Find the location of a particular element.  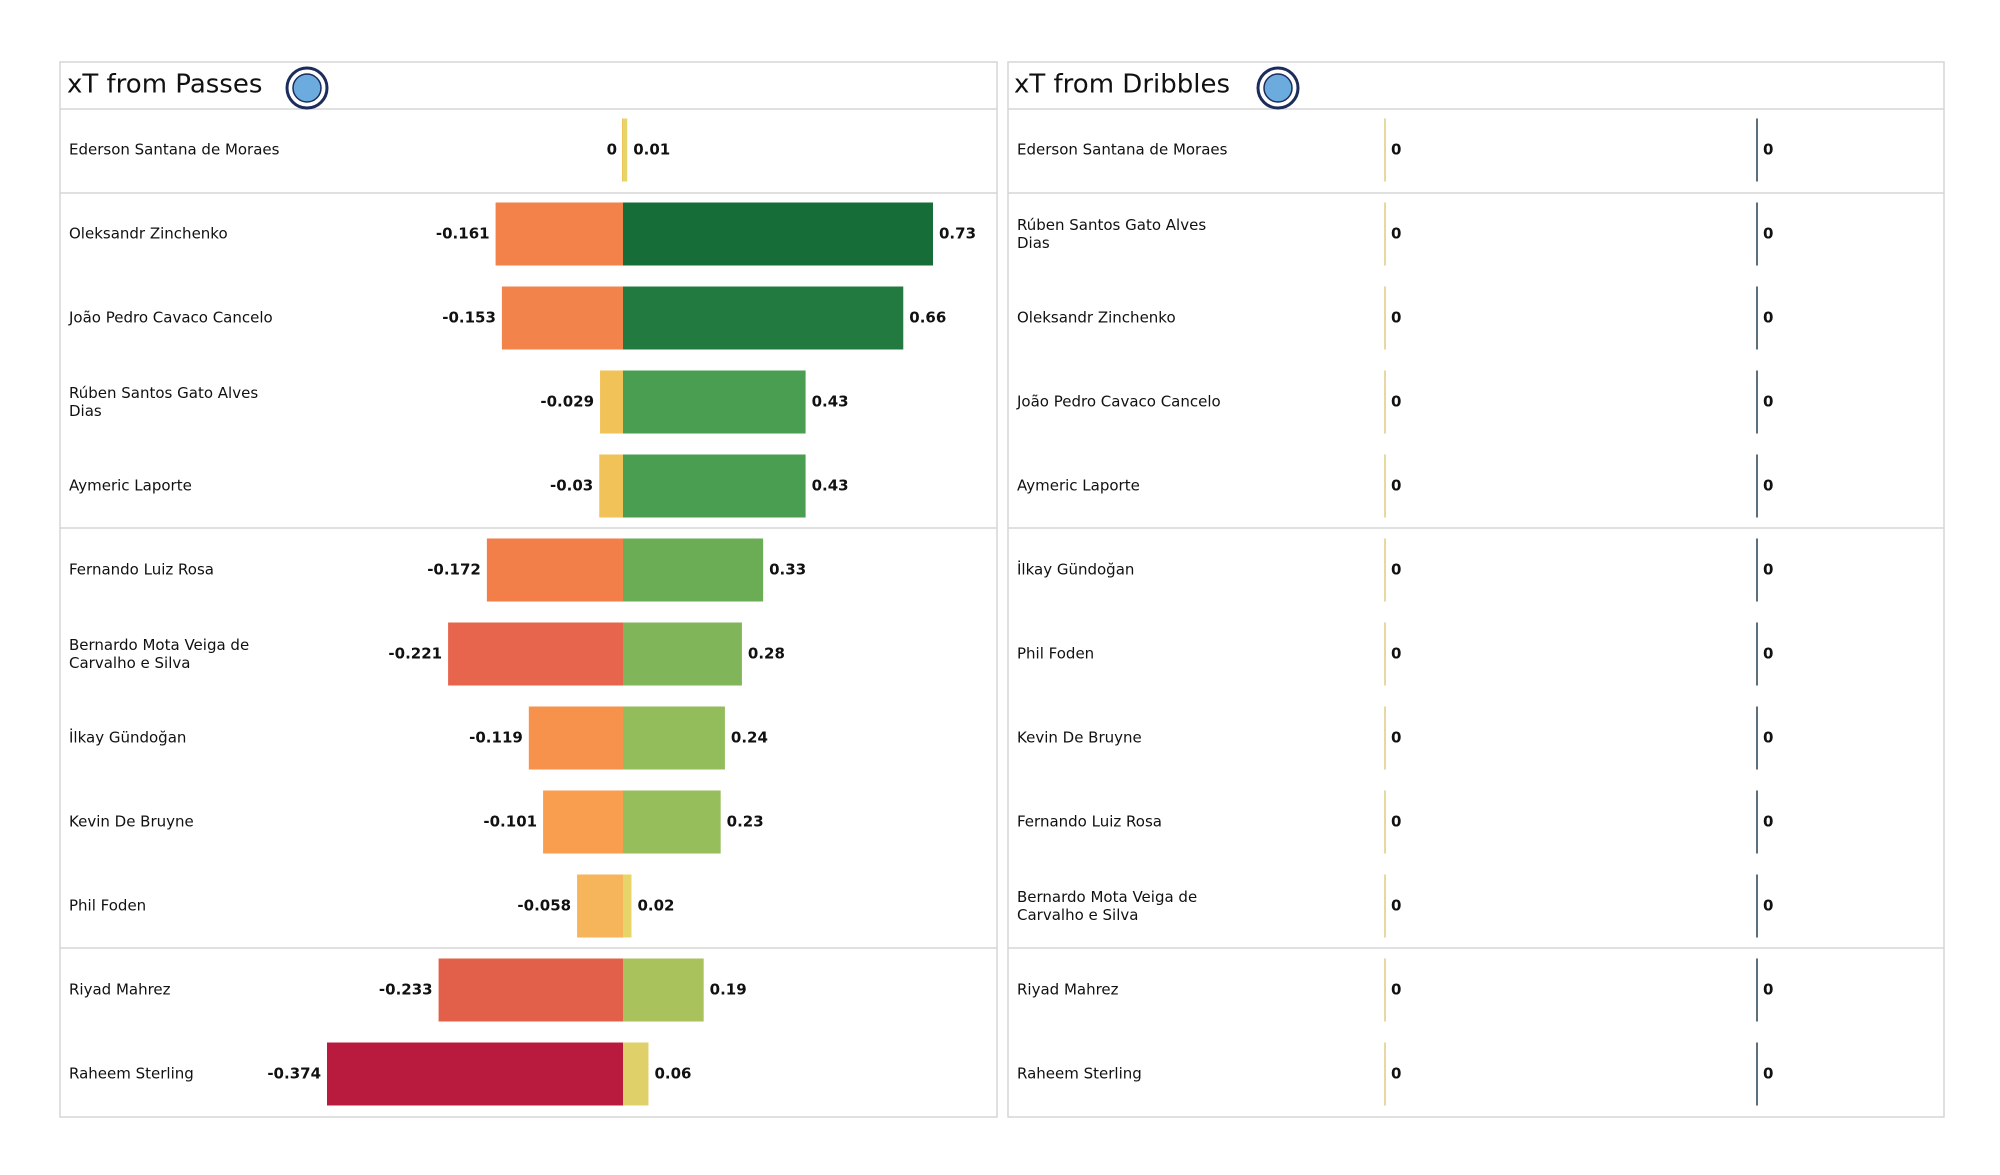

value-label: -0.03 is located at coordinates (571, 486).